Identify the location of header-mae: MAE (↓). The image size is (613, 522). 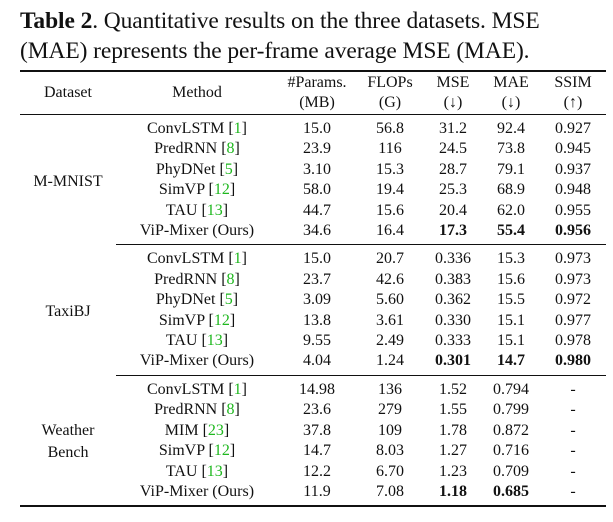
(511, 92).